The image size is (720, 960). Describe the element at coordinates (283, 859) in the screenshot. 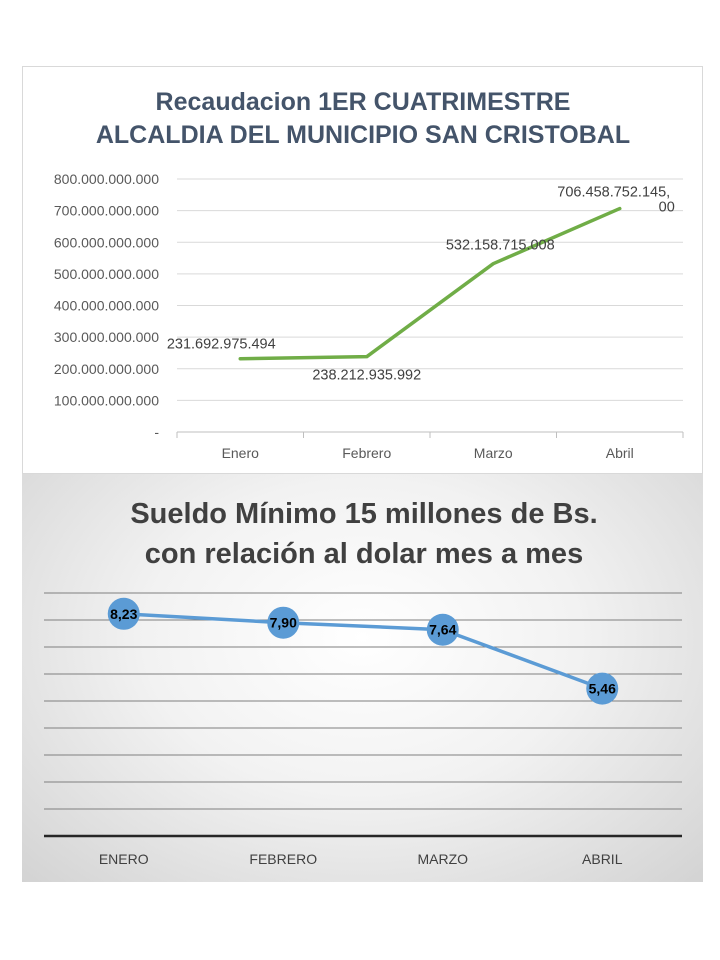

I see `x-tick-label: FEBRERO` at that location.